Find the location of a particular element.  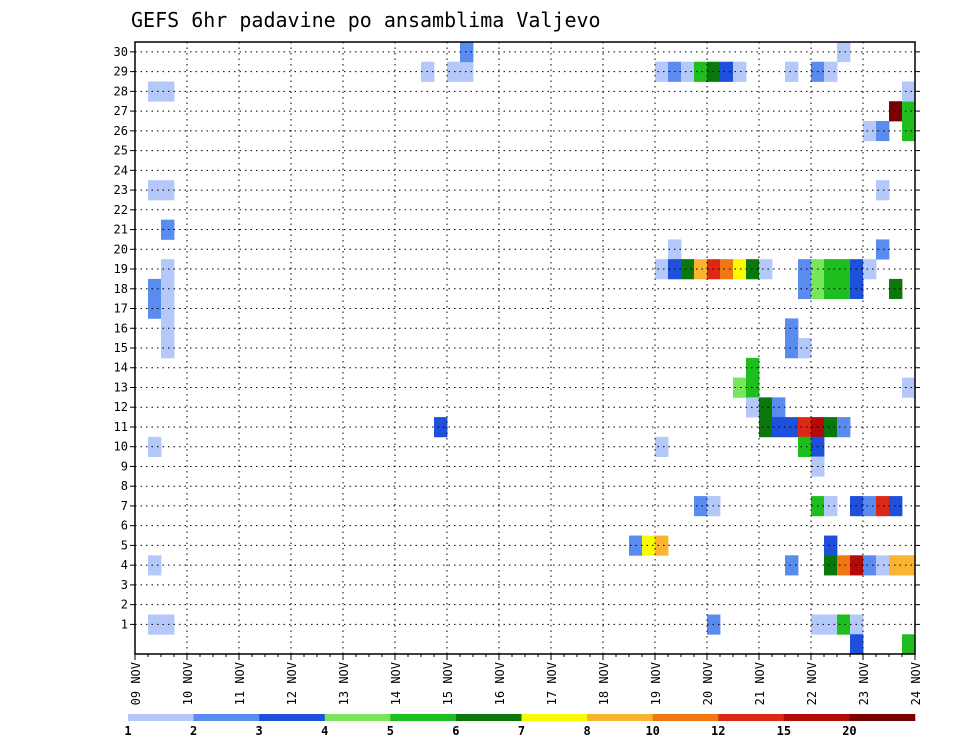

y-tick-label: 13 is located at coordinates (121, 387).